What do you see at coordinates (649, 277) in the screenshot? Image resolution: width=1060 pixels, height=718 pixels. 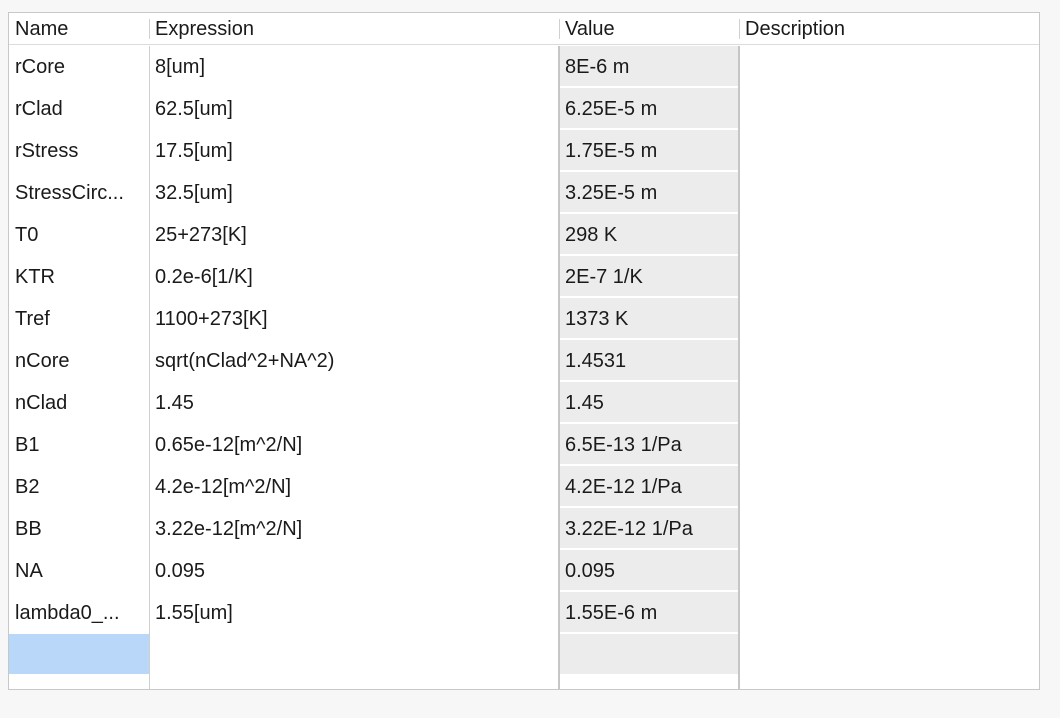 I see `value-cell: 2E-7 1/K` at bounding box center [649, 277].